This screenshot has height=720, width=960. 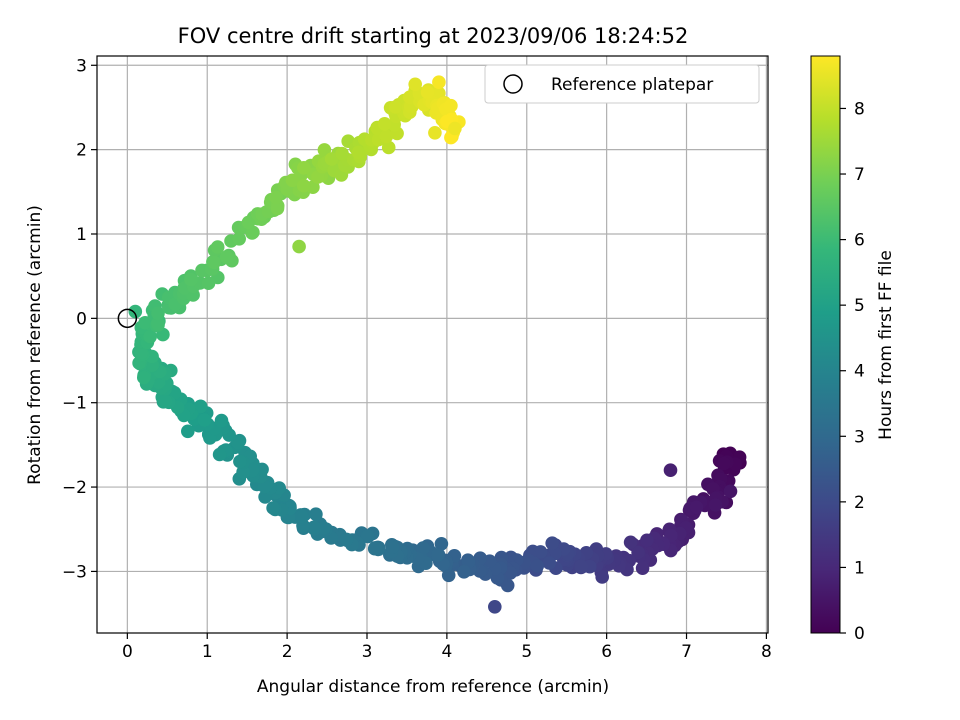 What do you see at coordinates (367, 652) in the screenshot?
I see `x-tick-label: 3` at bounding box center [367, 652].